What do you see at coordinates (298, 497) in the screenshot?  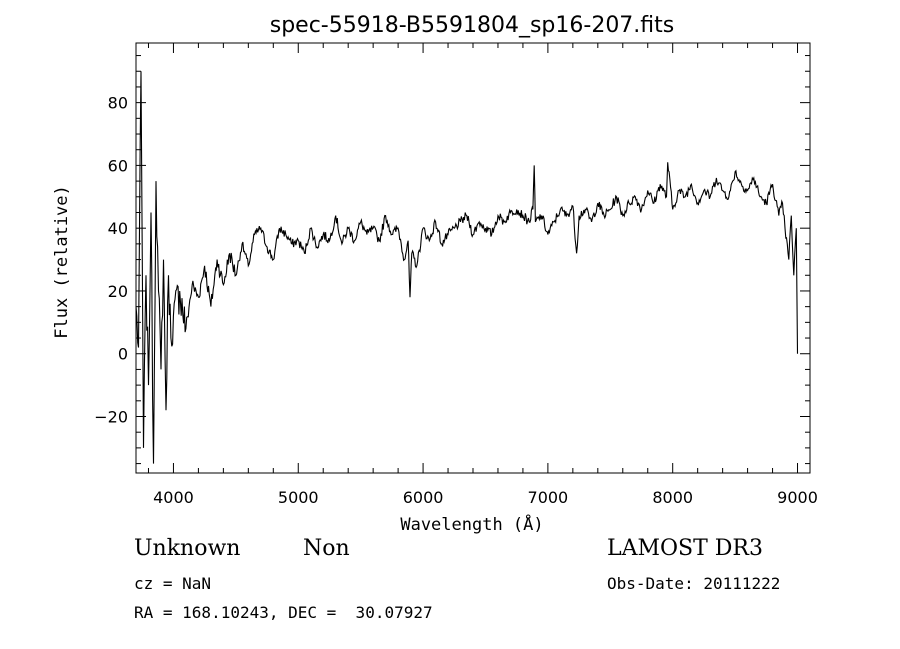 I see `x-tick-label: 5000` at bounding box center [298, 497].